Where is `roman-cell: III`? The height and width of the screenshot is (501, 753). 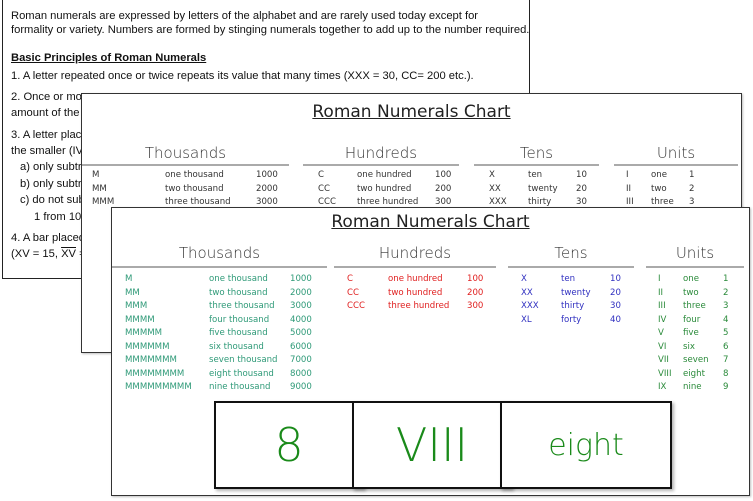
roman-cell: III is located at coordinates (630, 202).